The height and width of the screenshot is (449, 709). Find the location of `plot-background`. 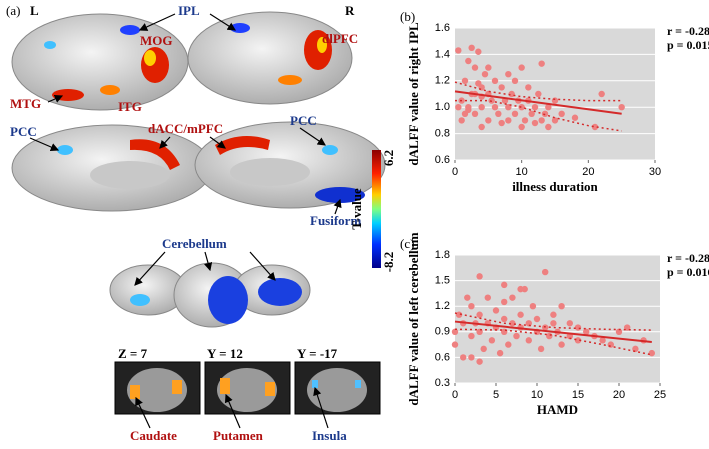

plot-background is located at coordinates (555, 94).